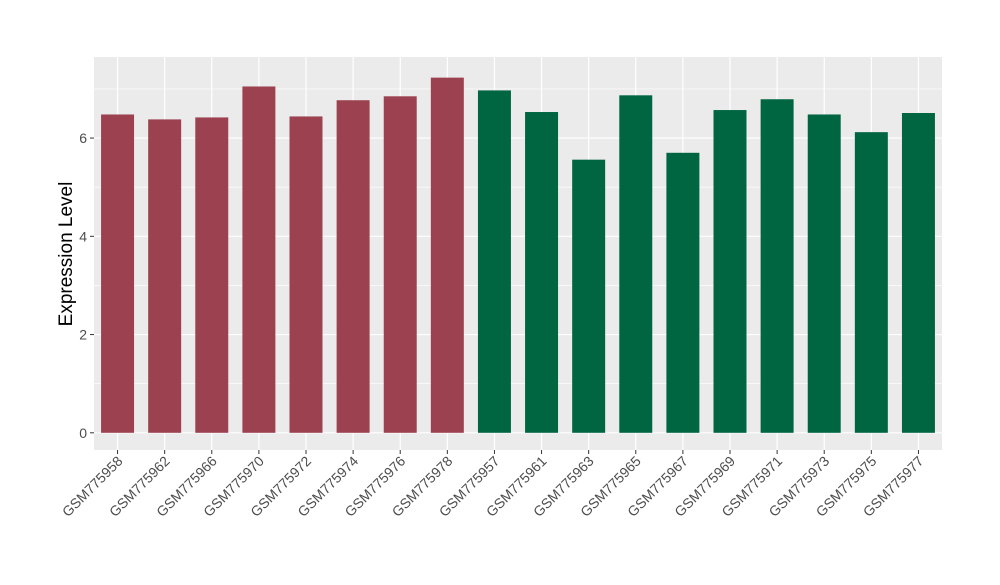 The image size is (1000, 585). What do you see at coordinates (212, 275) in the screenshot?
I see `bar-GSM775966` at bounding box center [212, 275].